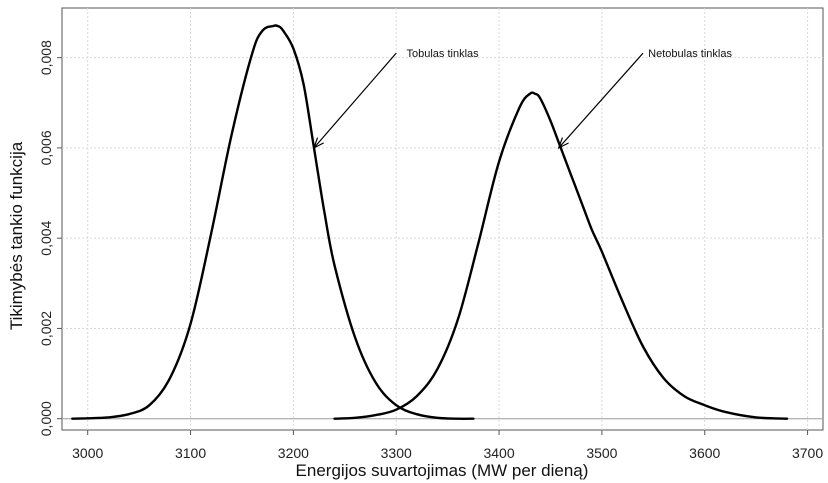 The width and height of the screenshot is (828, 483). I want to click on annotations: Tobulas tinklas Netobulas tinklas, so click(522, 99).